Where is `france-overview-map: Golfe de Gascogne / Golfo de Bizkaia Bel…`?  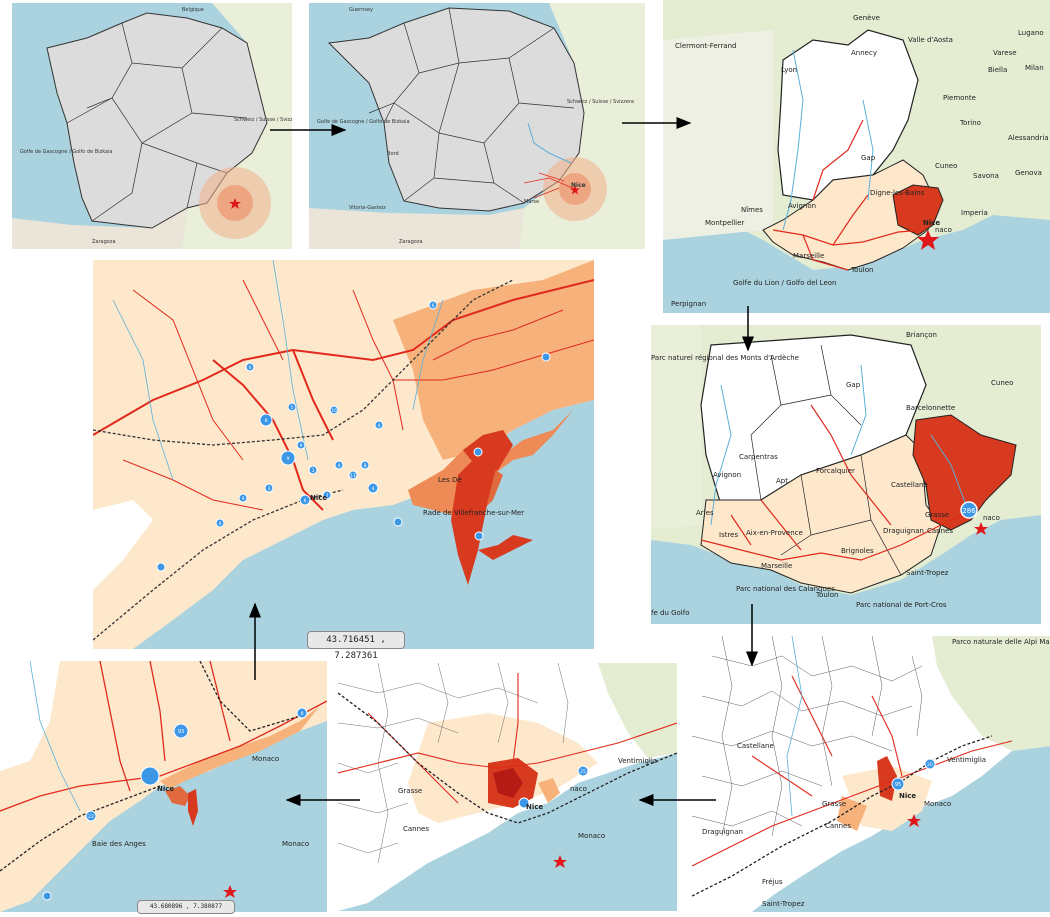
france-overview-map: Golfe de Gascogne / Golfo de Bizkaia Bel… is located at coordinates (152, 126).